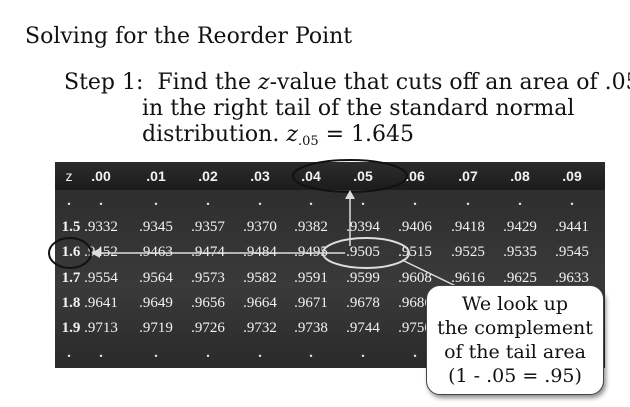 The height and width of the screenshot is (407, 630). What do you see at coordinates (208, 227) in the screenshot?
I see `table-cell: .9357` at bounding box center [208, 227].